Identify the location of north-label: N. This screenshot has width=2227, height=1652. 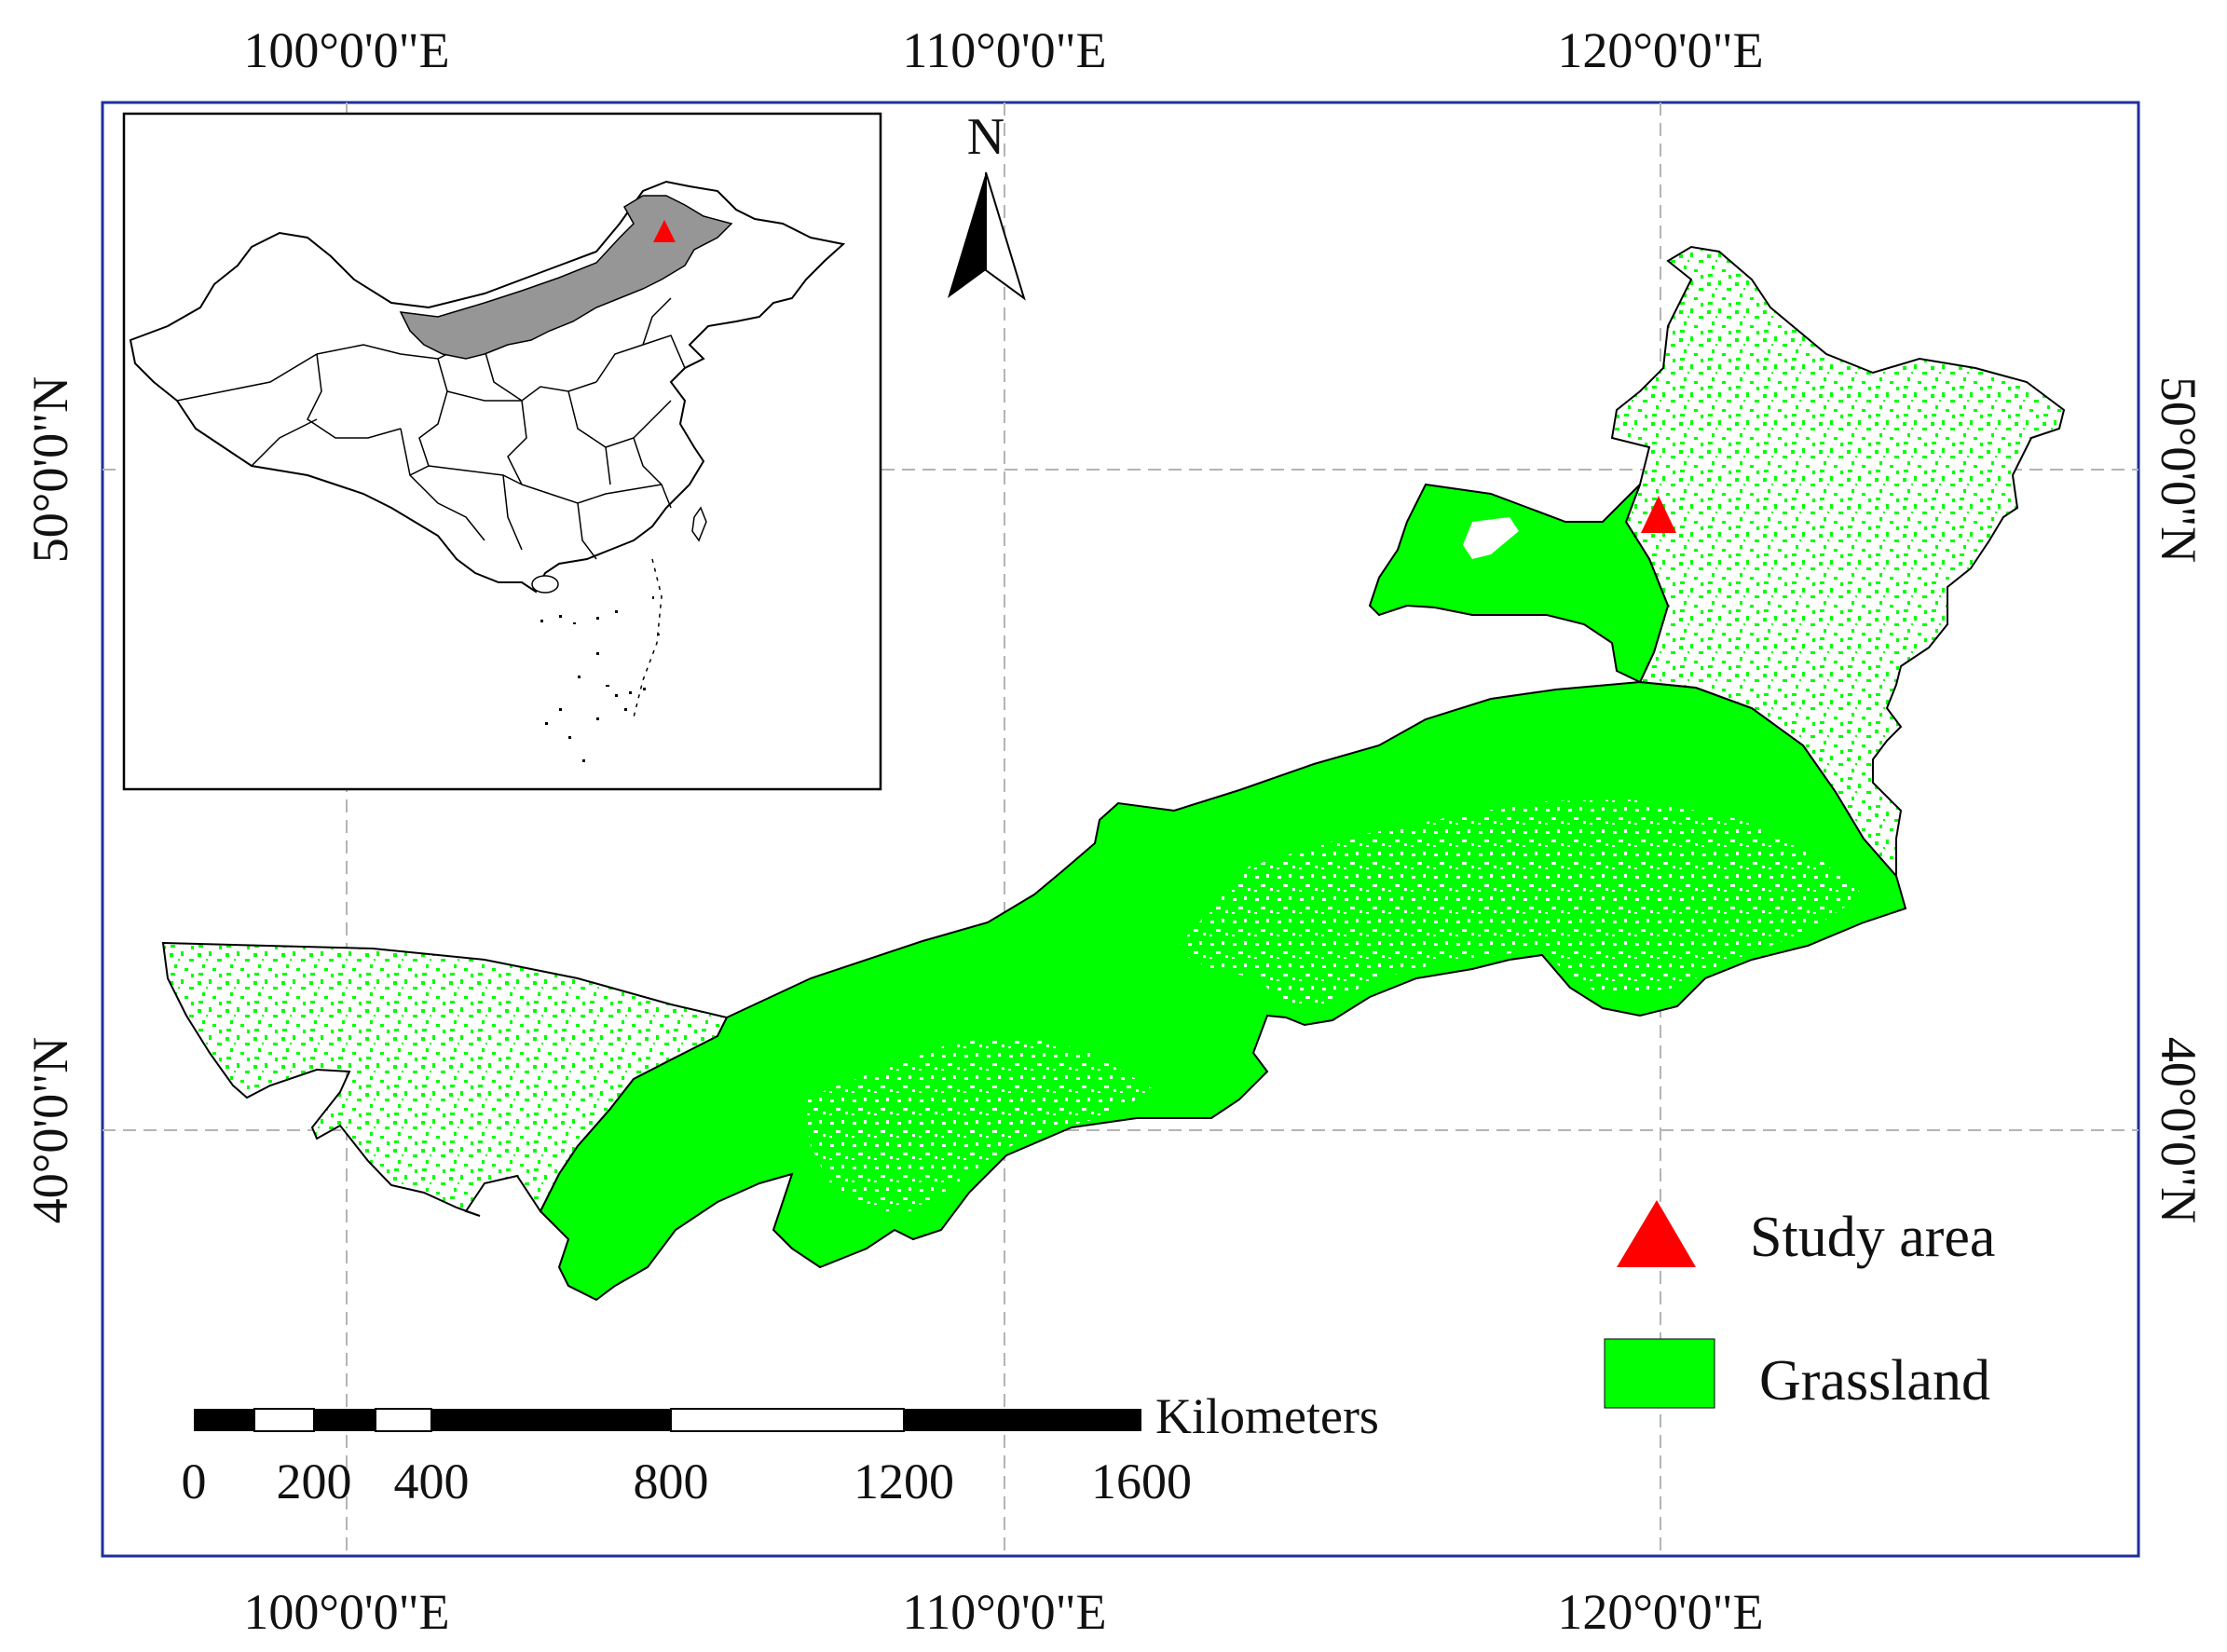
(985, 137).